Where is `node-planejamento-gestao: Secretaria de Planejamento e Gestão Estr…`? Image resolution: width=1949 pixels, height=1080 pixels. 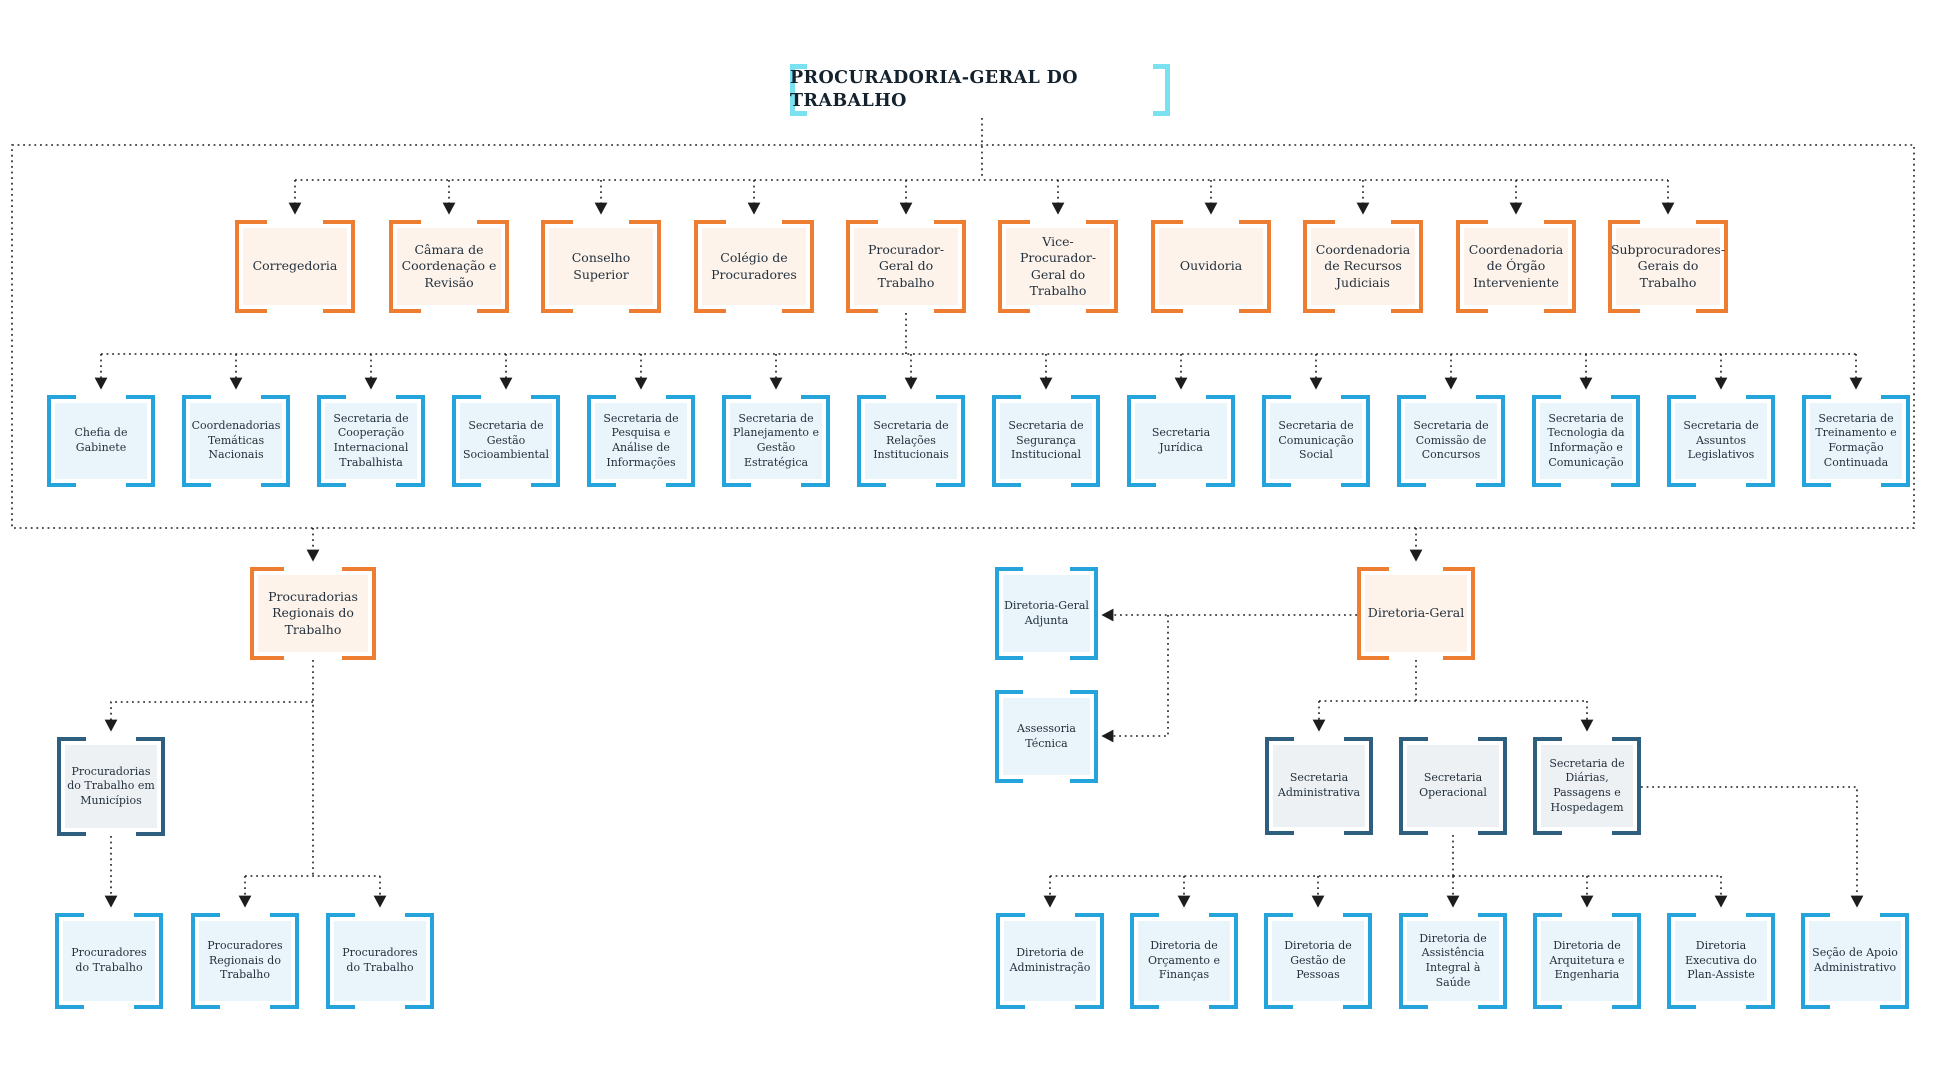 node-planejamento-gestao: Secretaria de Planejamento e Gestão Estr… is located at coordinates (776, 441).